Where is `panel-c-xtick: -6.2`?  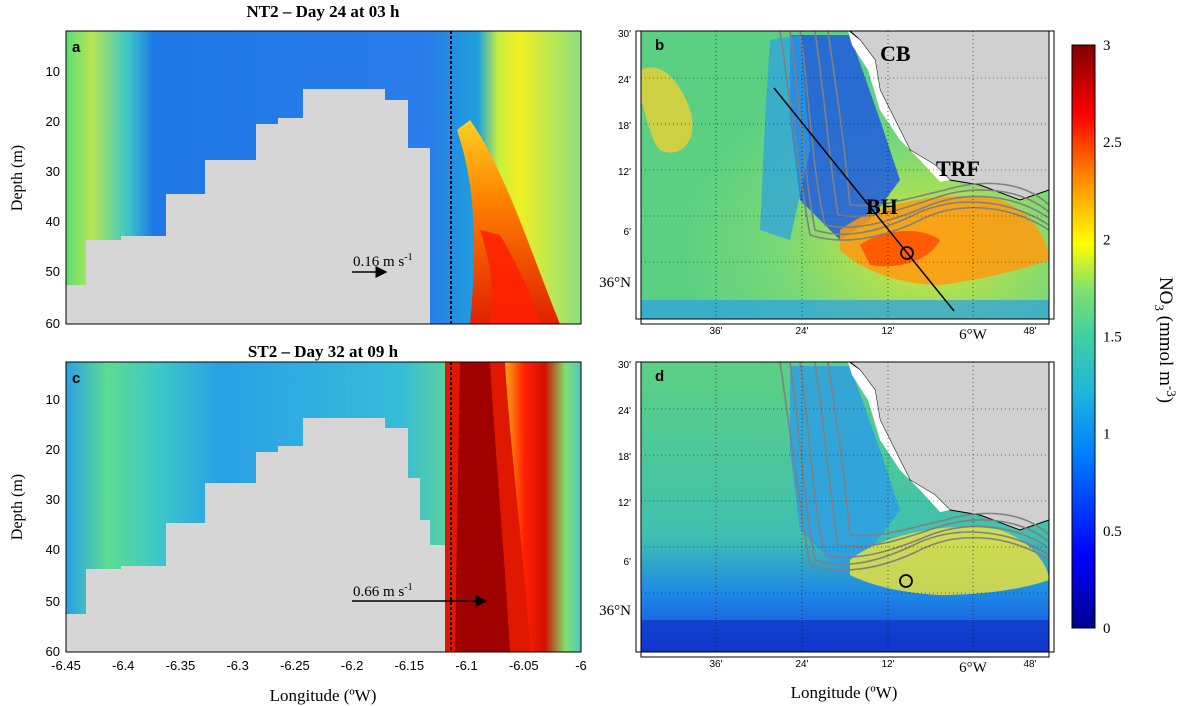
panel-c-xtick: -6.2 is located at coordinates (352, 665).